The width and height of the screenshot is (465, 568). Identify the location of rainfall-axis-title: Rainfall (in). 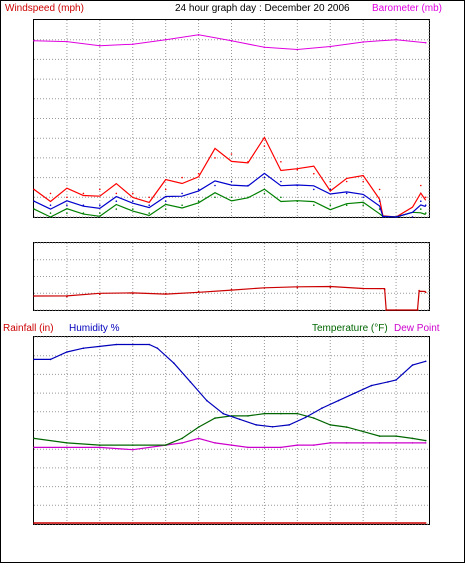
(28, 328).